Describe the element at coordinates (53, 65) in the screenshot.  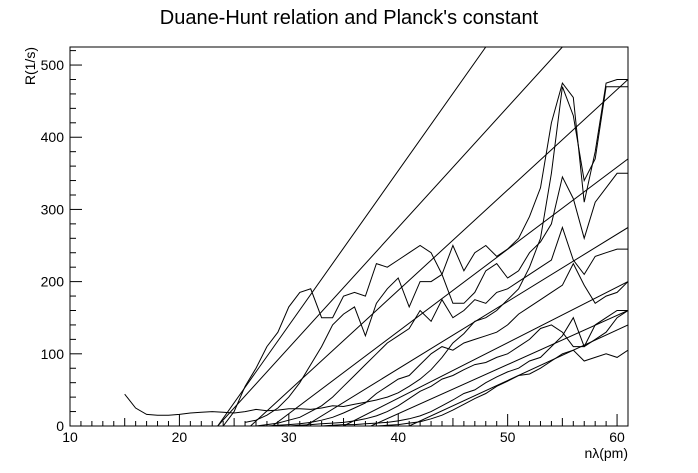
I see `y-tick-label: 500` at that location.